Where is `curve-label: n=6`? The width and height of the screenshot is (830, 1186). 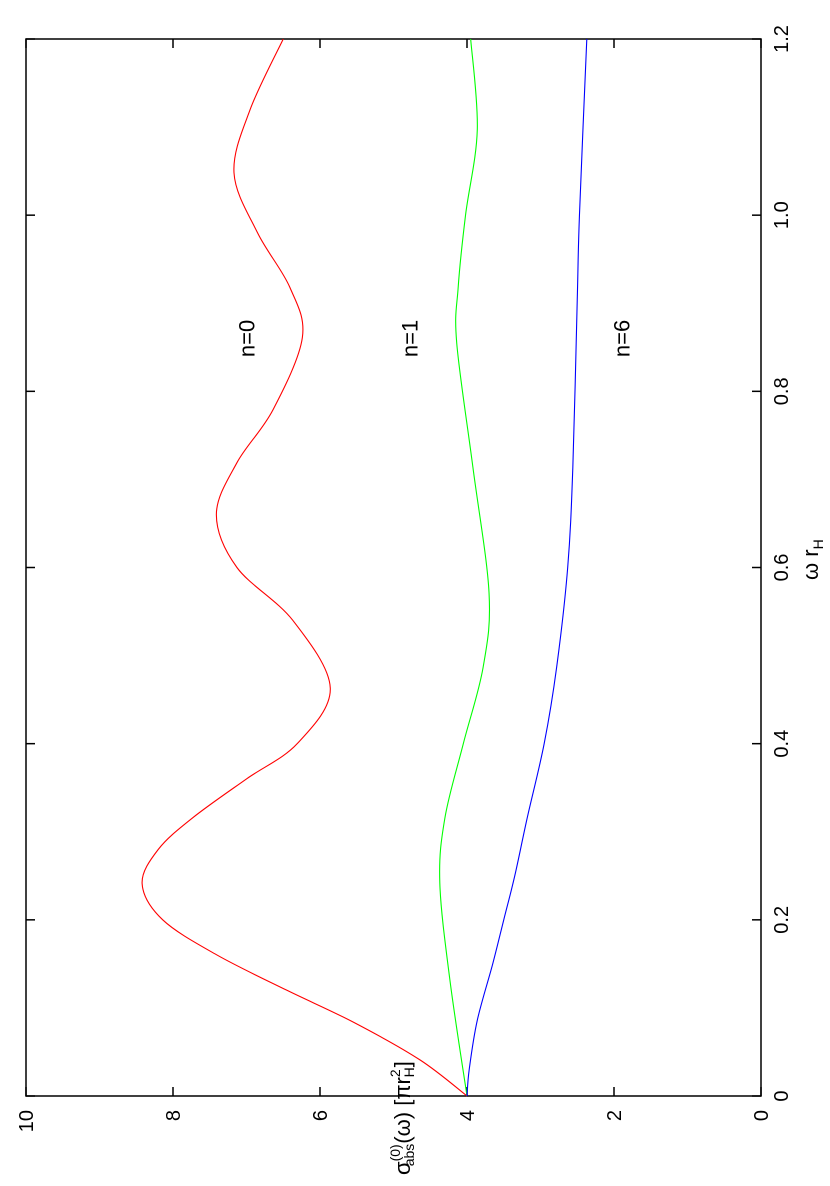 curve-label: n=6 is located at coordinates (621, 338).